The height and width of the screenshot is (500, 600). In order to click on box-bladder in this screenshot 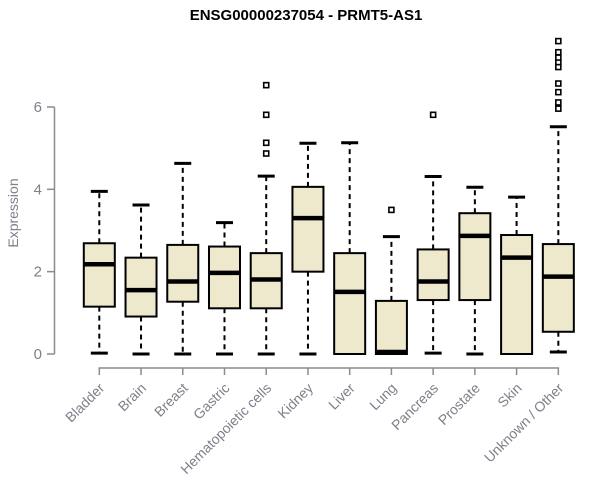, I will do `click(99, 272)`.